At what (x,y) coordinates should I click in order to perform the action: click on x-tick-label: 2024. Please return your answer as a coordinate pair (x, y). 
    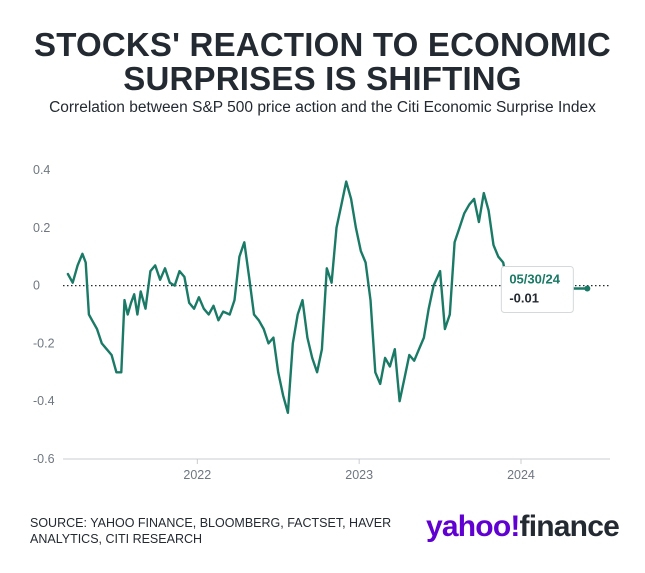
    Looking at the image, I should click on (521, 475).